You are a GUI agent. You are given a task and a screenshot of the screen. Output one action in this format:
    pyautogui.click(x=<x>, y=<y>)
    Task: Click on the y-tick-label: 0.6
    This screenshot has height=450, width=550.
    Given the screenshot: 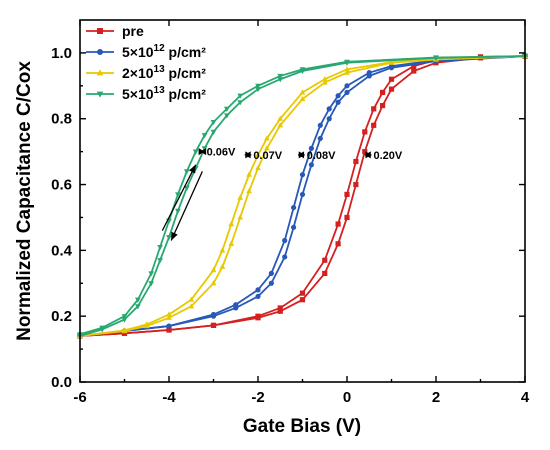 What is the action you would take?
    pyautogui.click(x=61, y=185)
    